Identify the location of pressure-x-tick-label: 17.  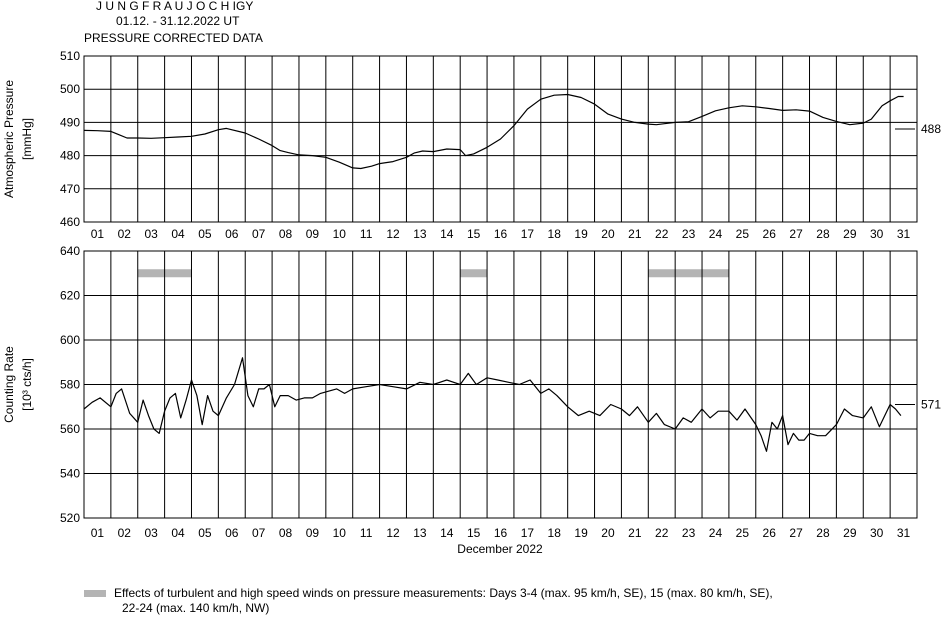
(528, 234).